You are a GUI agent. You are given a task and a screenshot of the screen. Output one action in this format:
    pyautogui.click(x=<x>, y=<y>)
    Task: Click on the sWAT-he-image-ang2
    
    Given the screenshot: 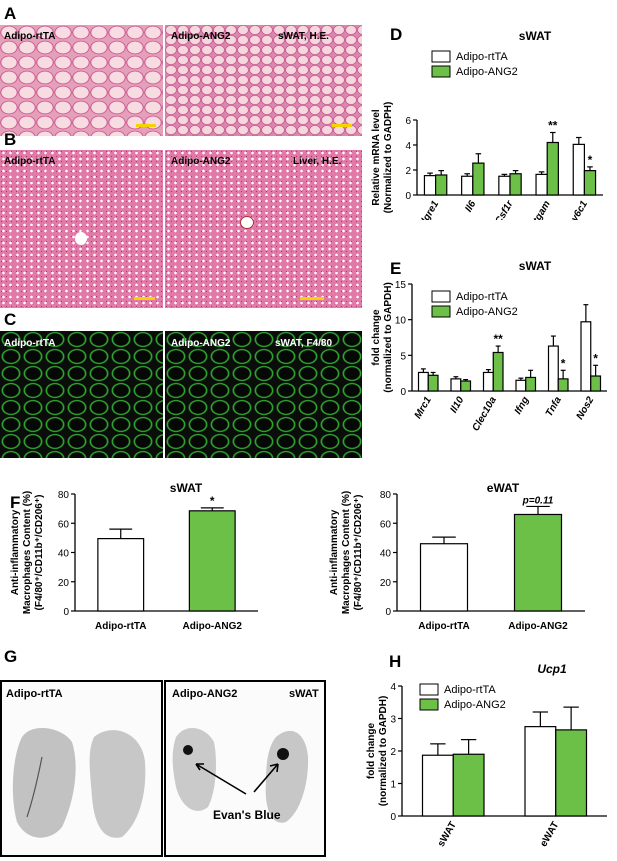 What is the action you would take?
    pyautogui.click(x=263, y=80)
    